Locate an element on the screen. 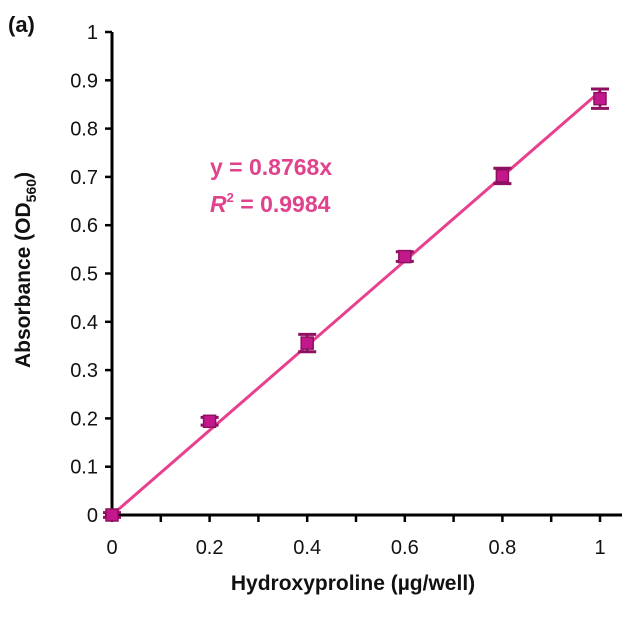 This screenshot has height=619, width=640. r-squared: R2 = 0.9984 is located at coordinates (270, 203).